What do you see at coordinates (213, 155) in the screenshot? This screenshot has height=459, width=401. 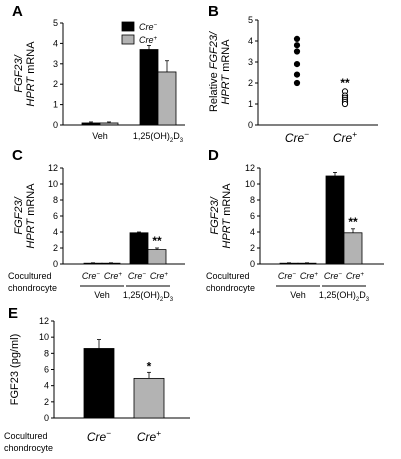 I see `panel-label: D` at bounding box center [213, 155].